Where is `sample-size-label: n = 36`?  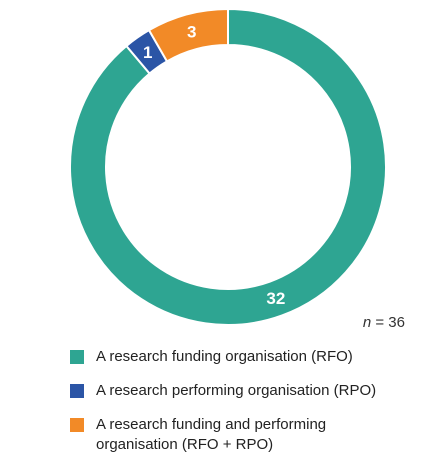 sample-size-label: n = 36 is located at coordinates (384, 322).